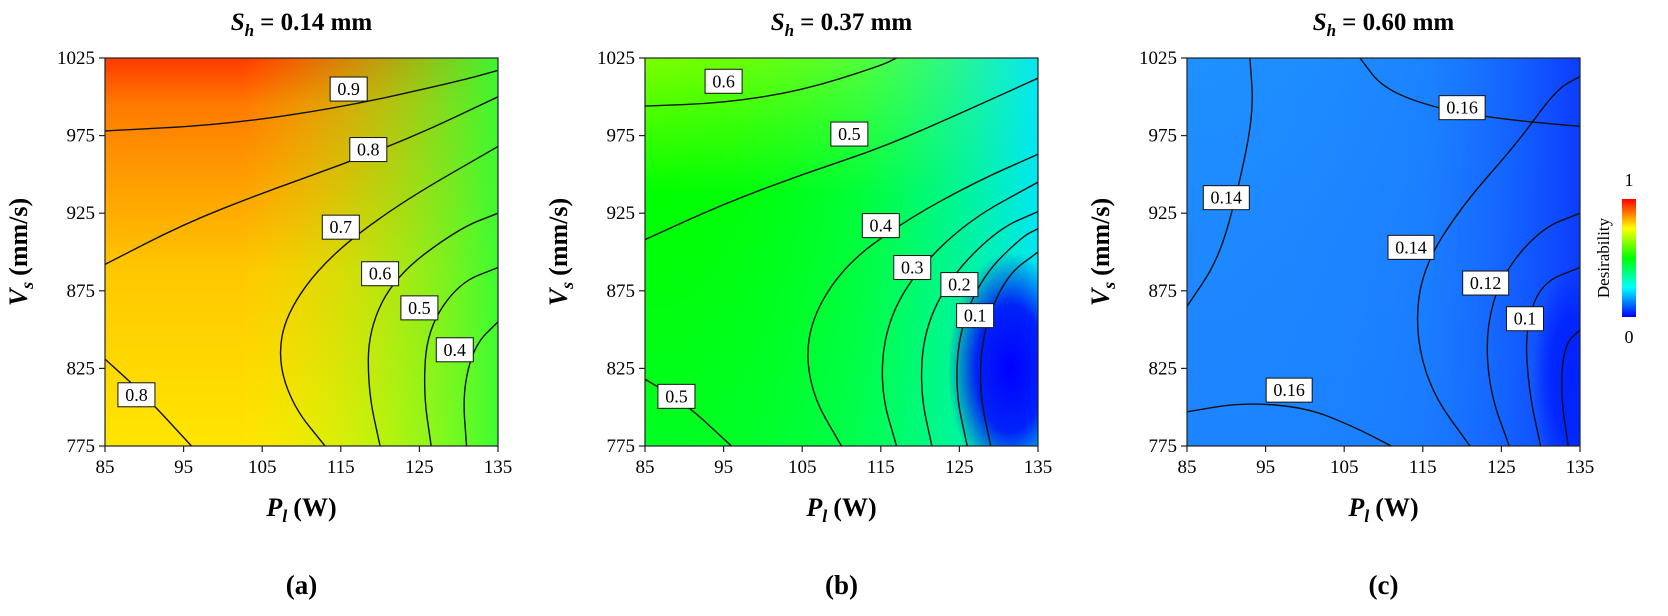 This screenshot has width=1668, height=616. I want to click on y-tick-label: 925, so click(81, 213).